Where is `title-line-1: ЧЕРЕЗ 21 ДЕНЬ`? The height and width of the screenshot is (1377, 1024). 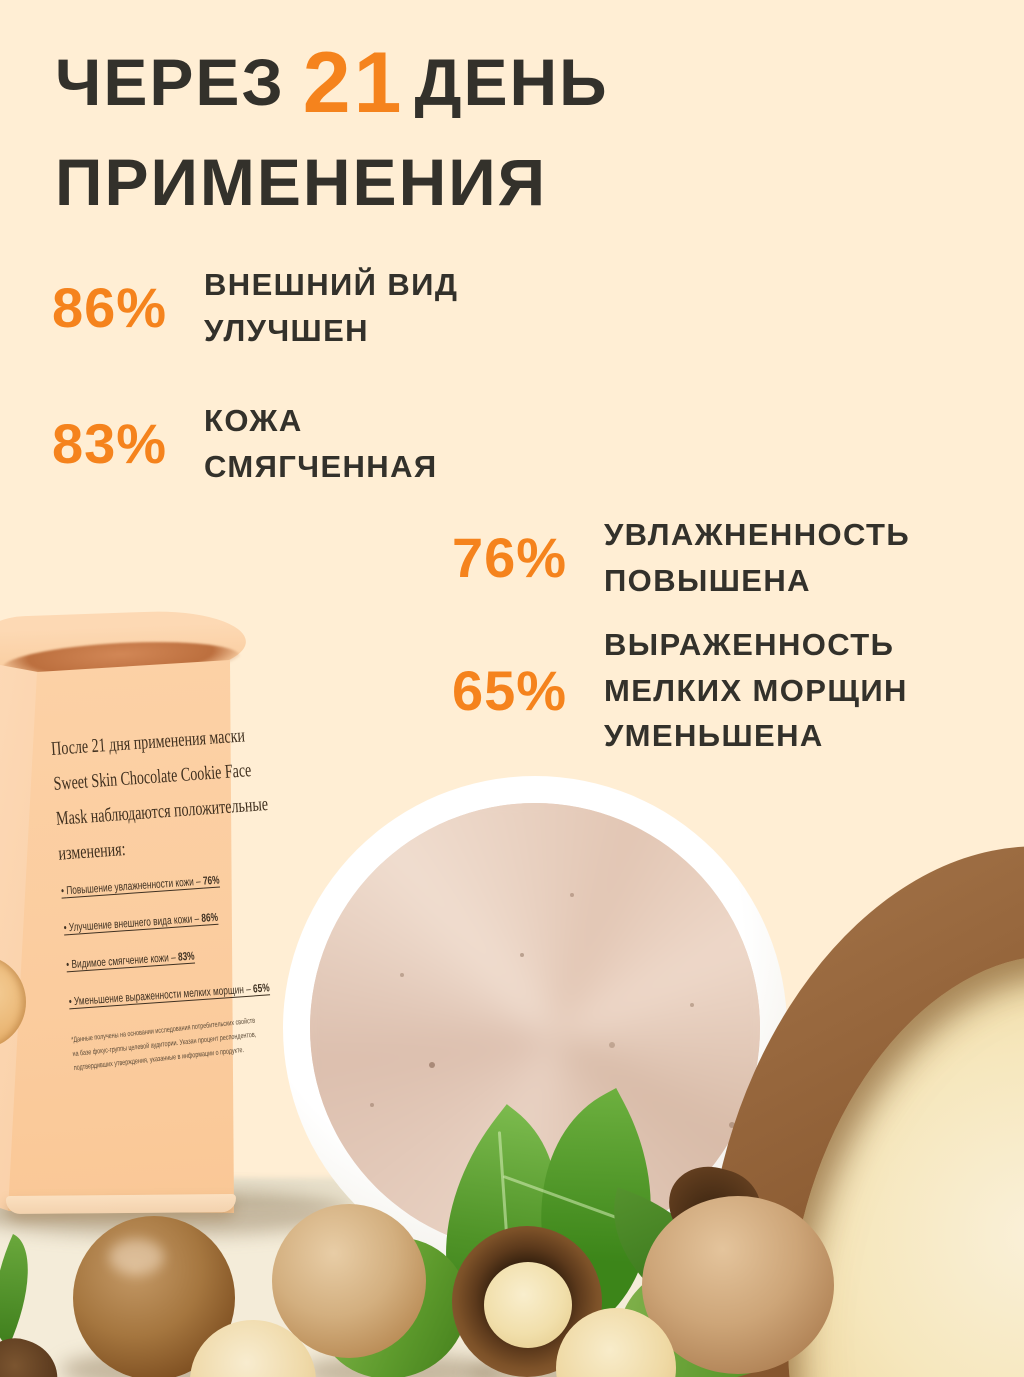 title-line-1: ЧЕРЕЗ 21 ДЕНЬ is located at coordinates (332, 84).